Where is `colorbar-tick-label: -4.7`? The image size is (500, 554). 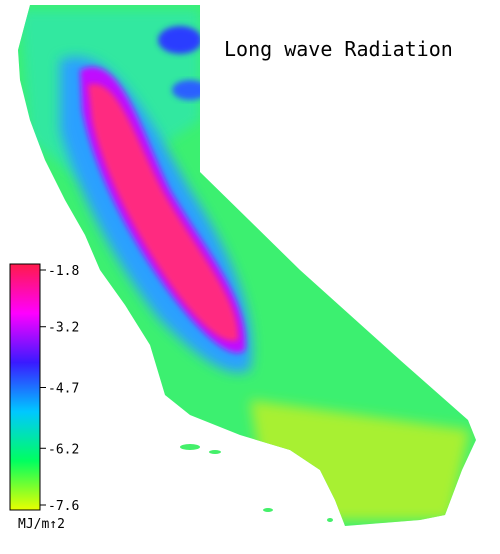
colorbar-tick-label: -4.7 is located at coordinates (63, 389).